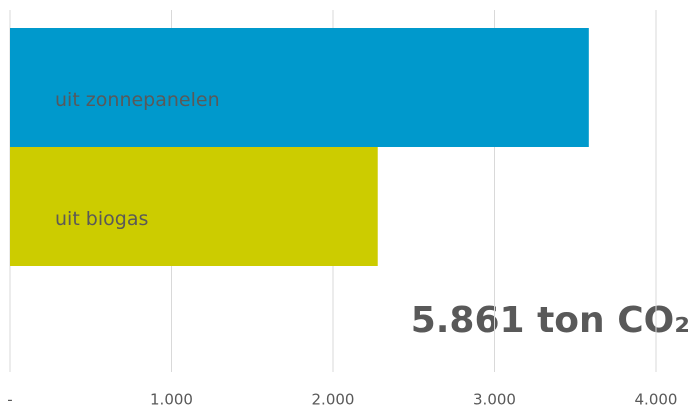 The height and width of the screenshot is (416, 697). Describe the element at coordinates (137, 100) in the screenshot. I see `bar-label: uit zonnepanelen` at that location.